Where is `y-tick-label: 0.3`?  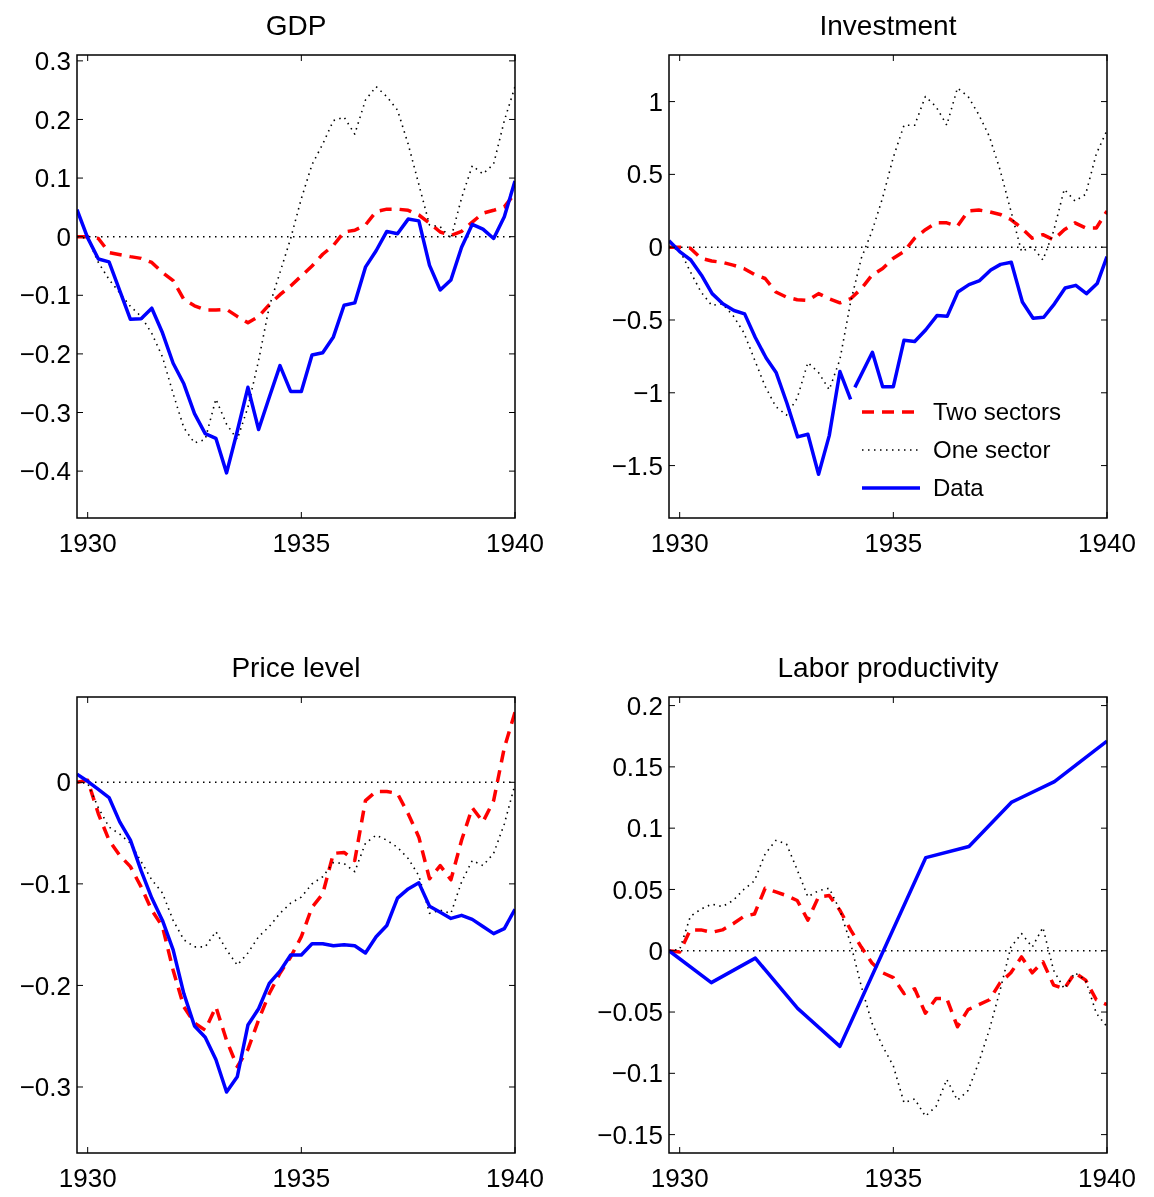 y-tick-label: 0.3 is located at coordinates (52, 60).